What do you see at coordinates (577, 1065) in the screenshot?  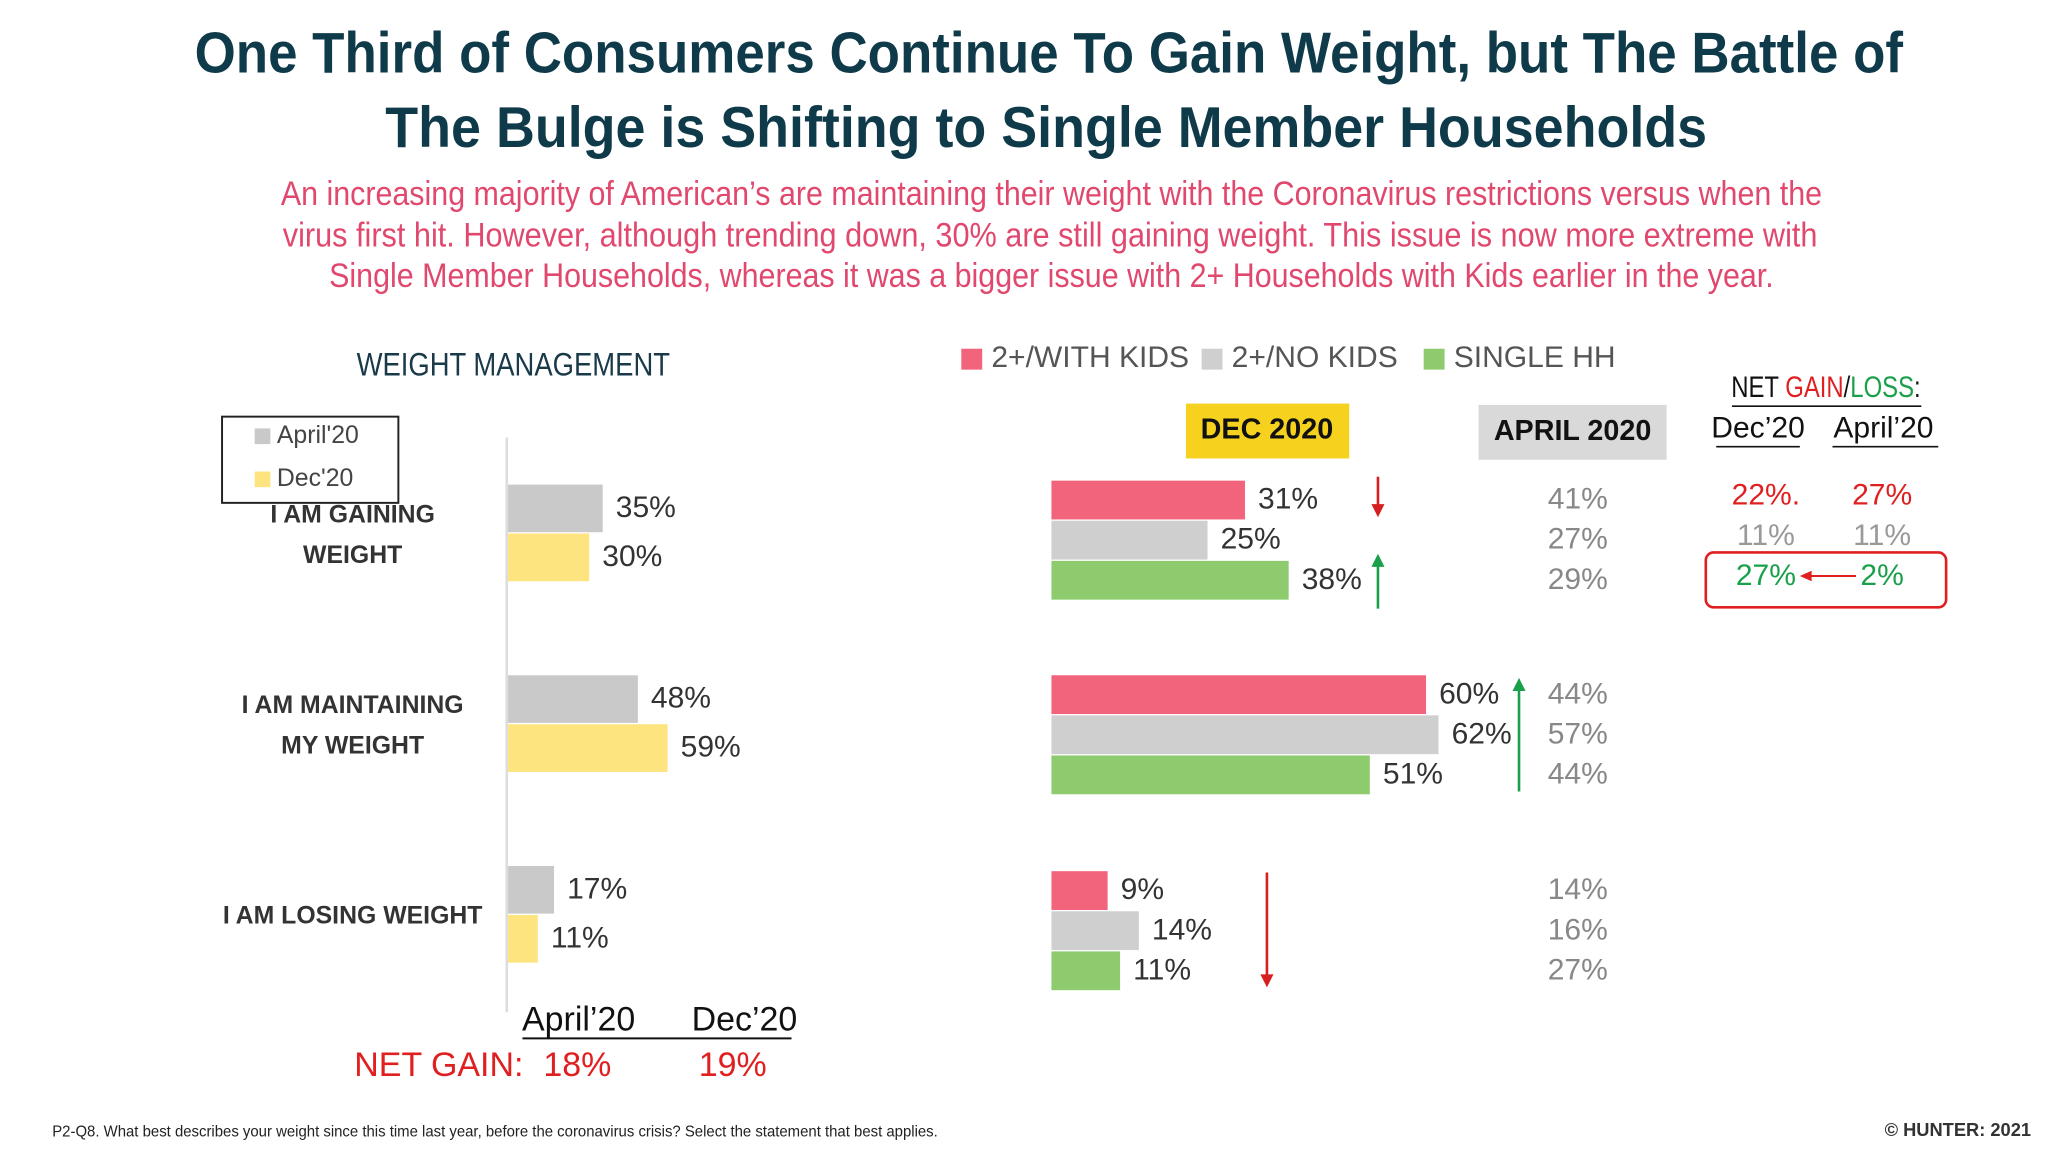 I see `net-gain-value: 18%` at bounding box center [577, 1065].